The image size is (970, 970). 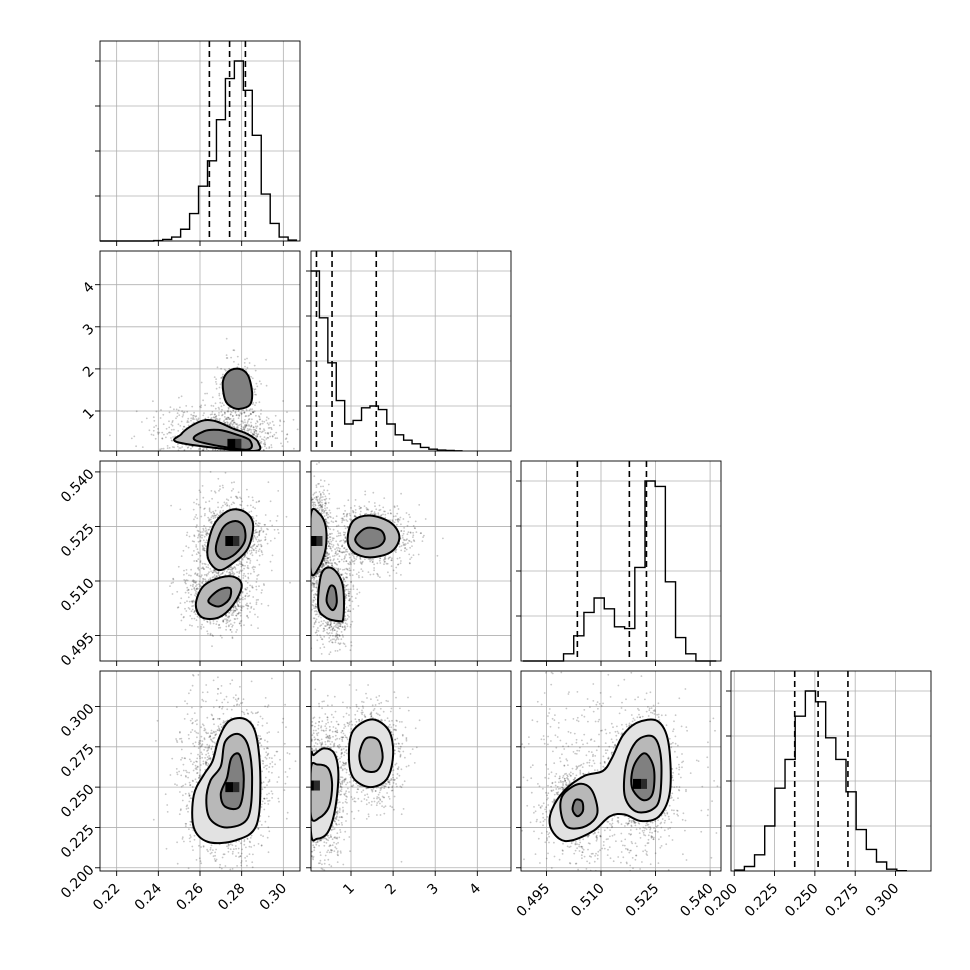 I want to click on y-tick-label-3-3: 0.275, so click(x=78, y=761).